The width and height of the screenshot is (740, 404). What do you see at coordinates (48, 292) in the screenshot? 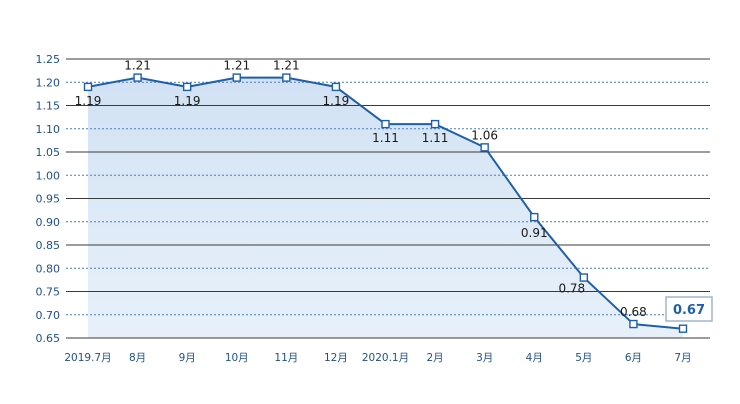
I see `y-tick-label: 0.75` at bounding box center [48, 292].